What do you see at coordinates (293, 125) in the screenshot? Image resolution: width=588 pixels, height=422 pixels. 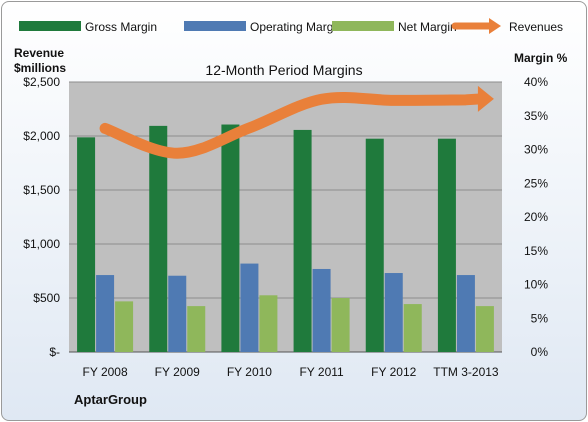 I see `series-line-revenues` at bounding box center [293, 125].